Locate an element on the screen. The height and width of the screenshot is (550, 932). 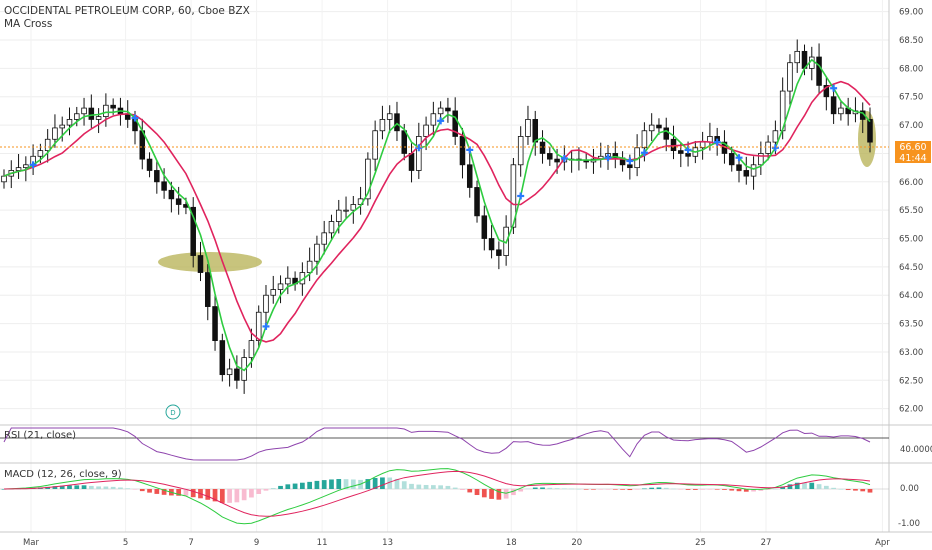
time-tick-label: 27 is located at coordinates (766, 543).